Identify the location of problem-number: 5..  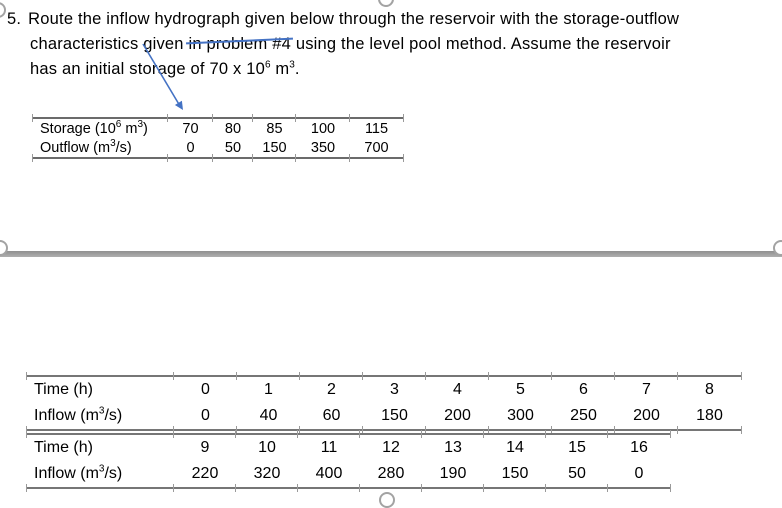
(14, 19).